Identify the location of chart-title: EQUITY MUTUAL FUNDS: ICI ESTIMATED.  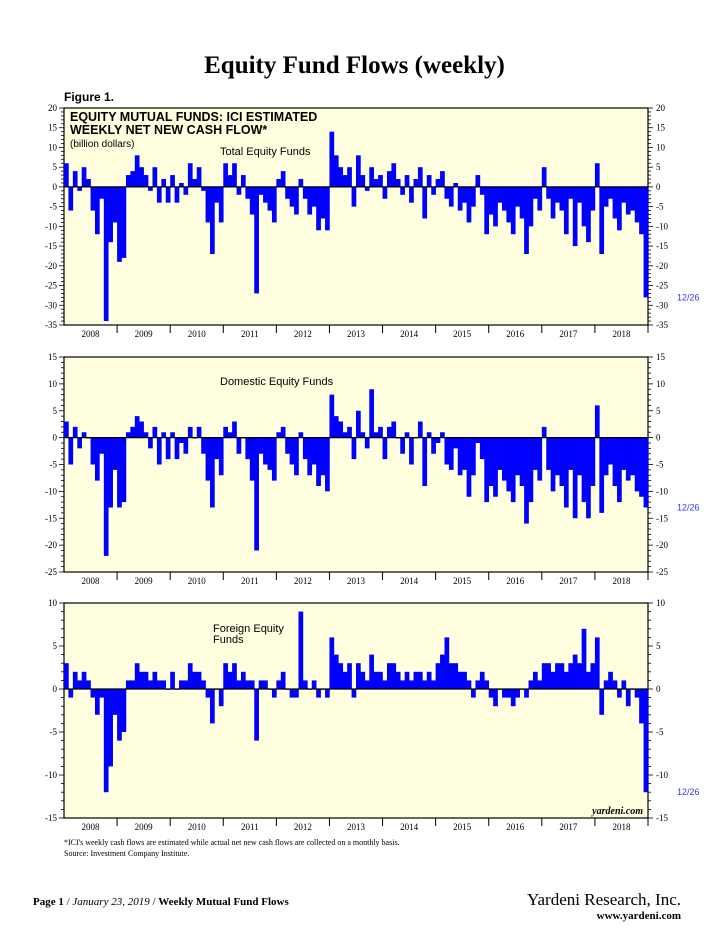
(193, 117).